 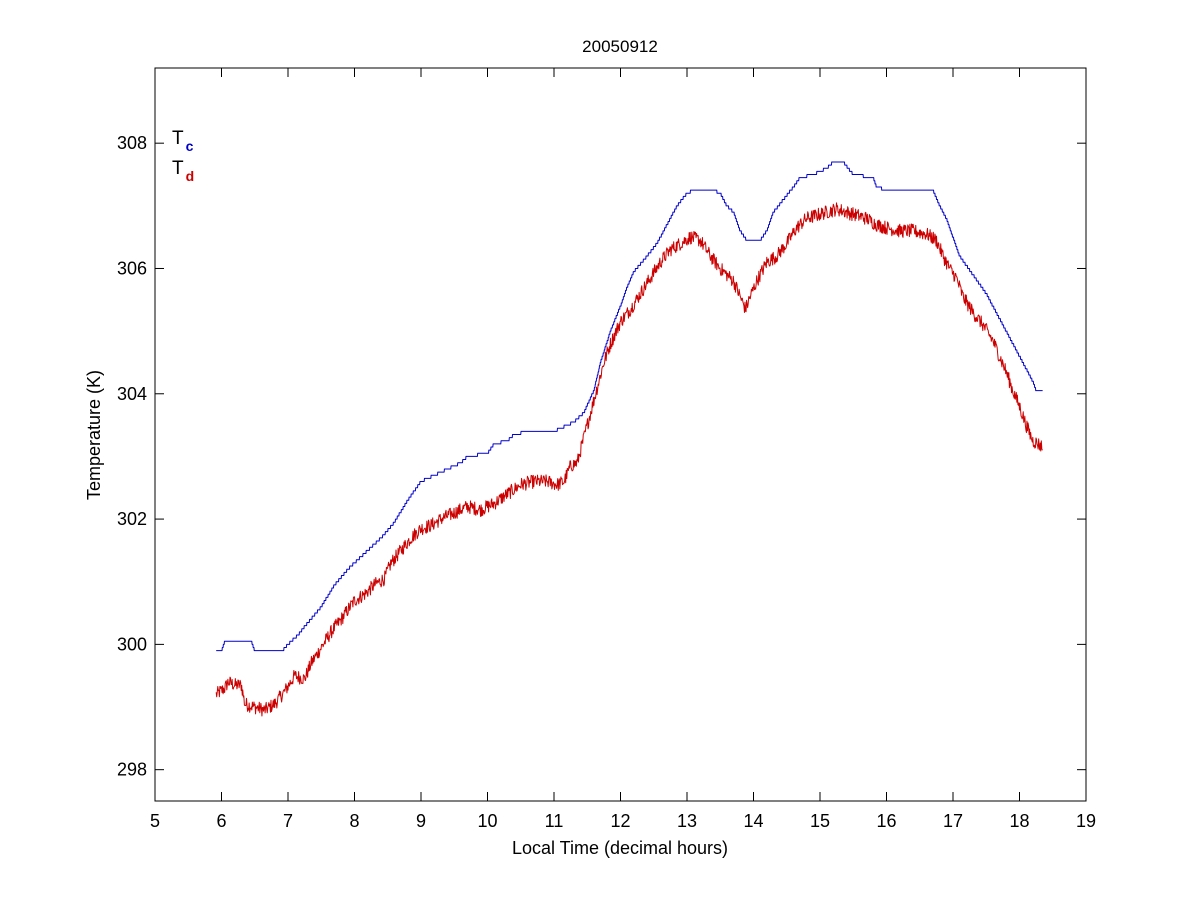 I want to click on x-tick-label: 17, so click(x=953, y=821).